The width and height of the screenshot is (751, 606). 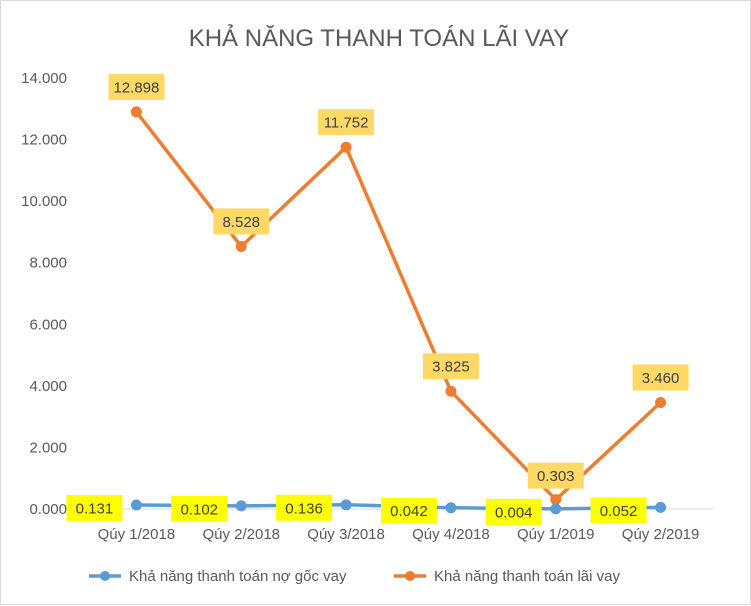 I want to click on x-tick-label: Qúy 2/2018, so click(x=241, y=534).